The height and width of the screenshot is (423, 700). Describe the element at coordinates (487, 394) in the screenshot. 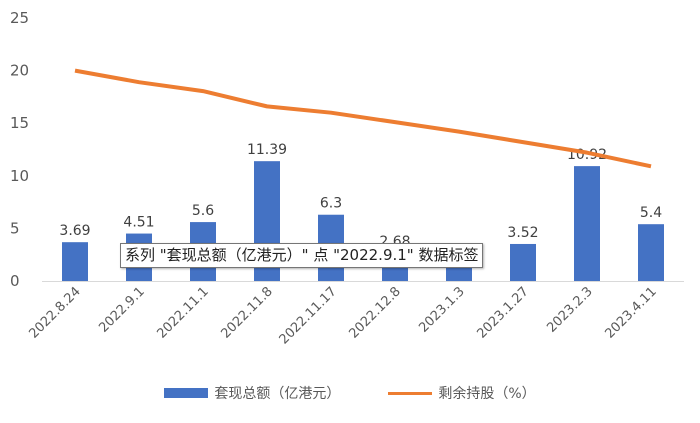

I see `legend-label: 剩余持股（%）` at that location.